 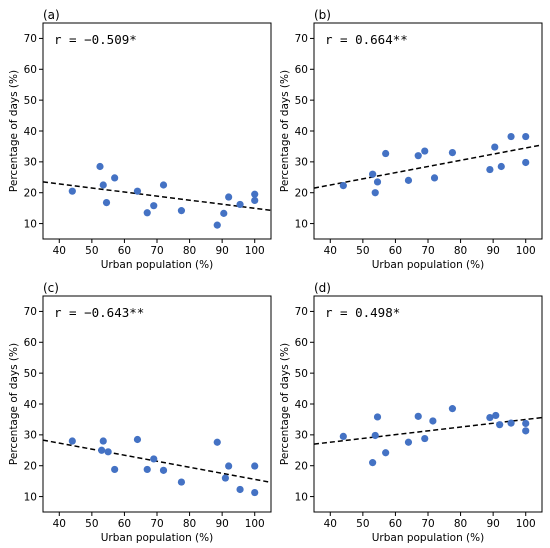 What do you see at coordinates (366, 39) in the screenshot?
I see `correlation-annotation: r = 0.664**` at bounding box center [366, 39].